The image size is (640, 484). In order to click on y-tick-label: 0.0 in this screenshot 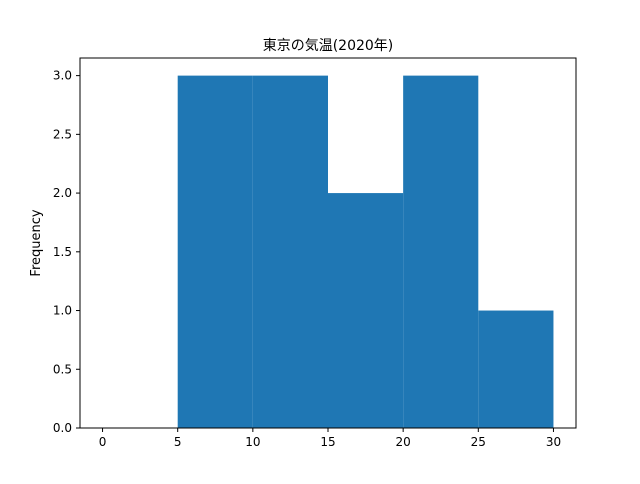, I will do `click(62, 428)`.